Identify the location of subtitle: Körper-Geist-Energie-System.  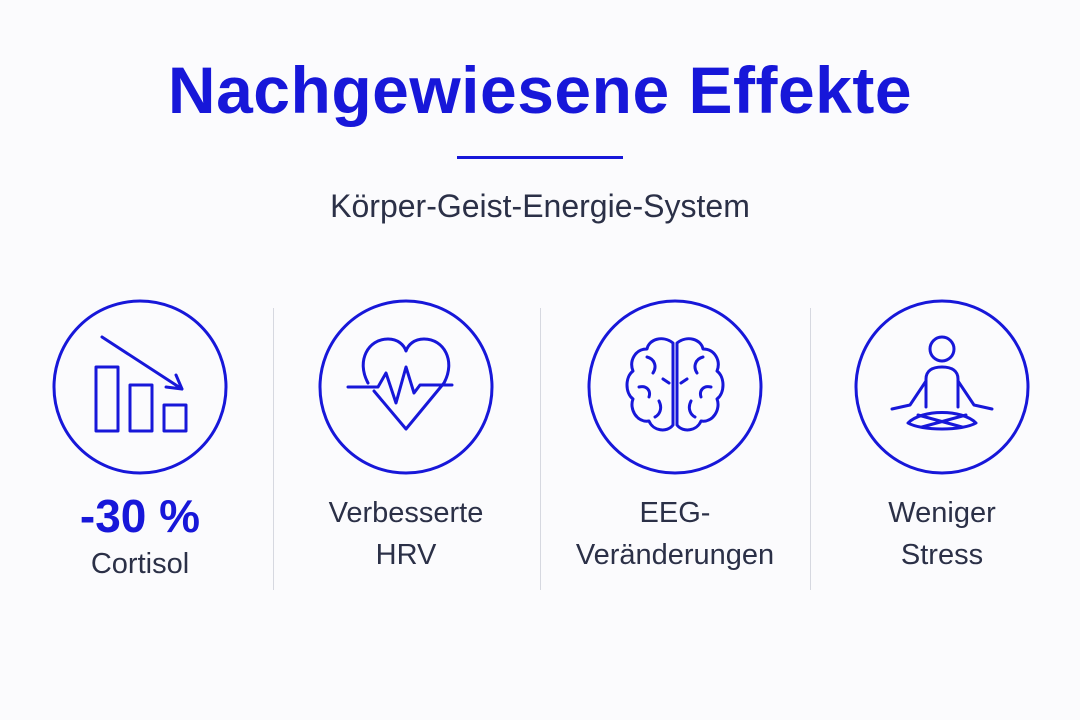
(540, 206).